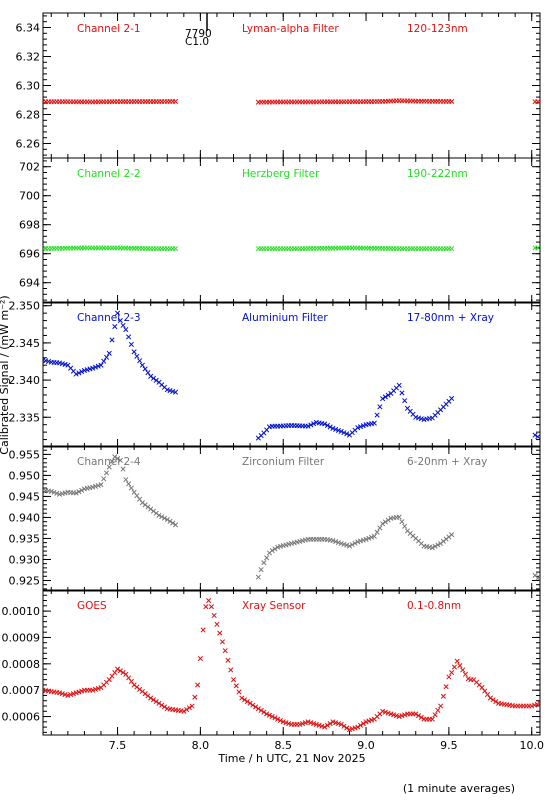 This screenshot has width=550, height=800. Describe the element at coordinates (109, 174) in the screenshot. I see `panel-channel: Channel 2-2` at that location.